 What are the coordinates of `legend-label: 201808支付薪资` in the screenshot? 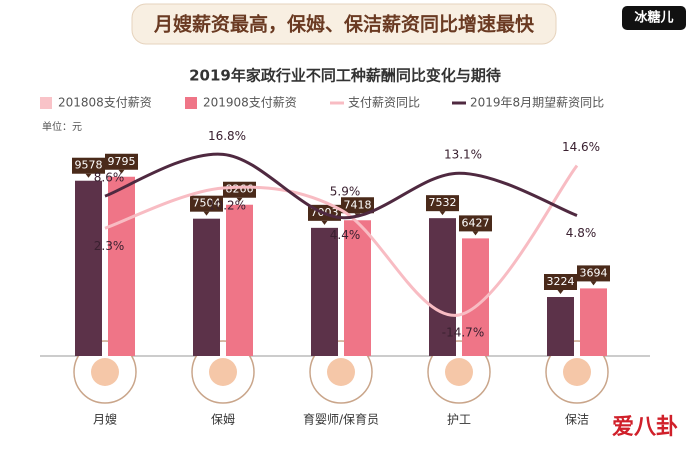 It's located at (105, 103).